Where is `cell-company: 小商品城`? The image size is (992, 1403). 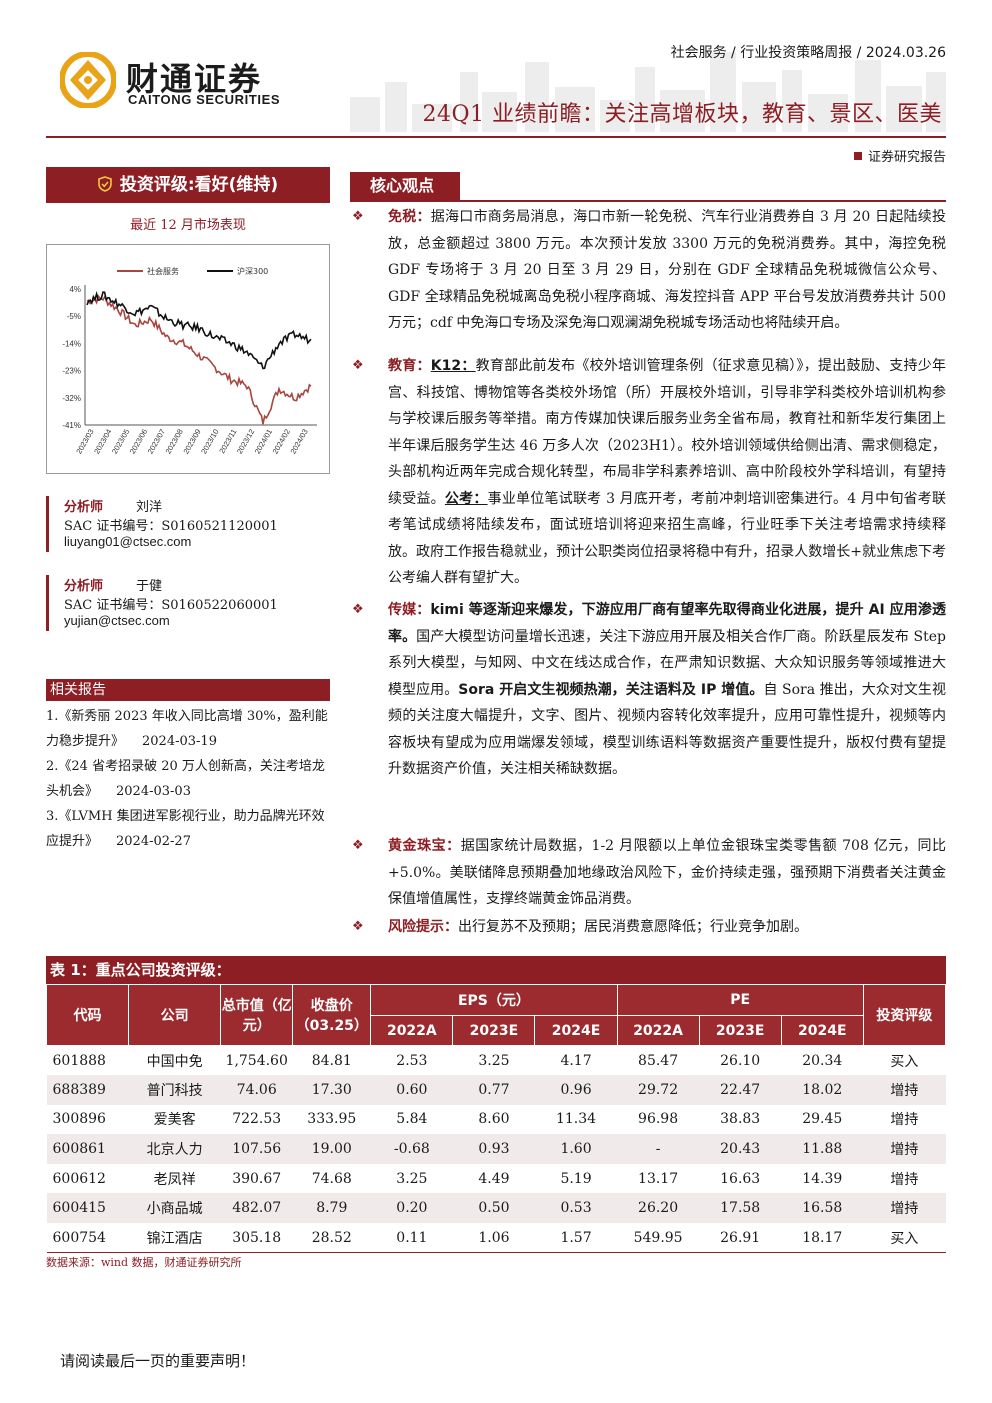
cell-company: 小商品城 is located at coordinates (174, 1208).